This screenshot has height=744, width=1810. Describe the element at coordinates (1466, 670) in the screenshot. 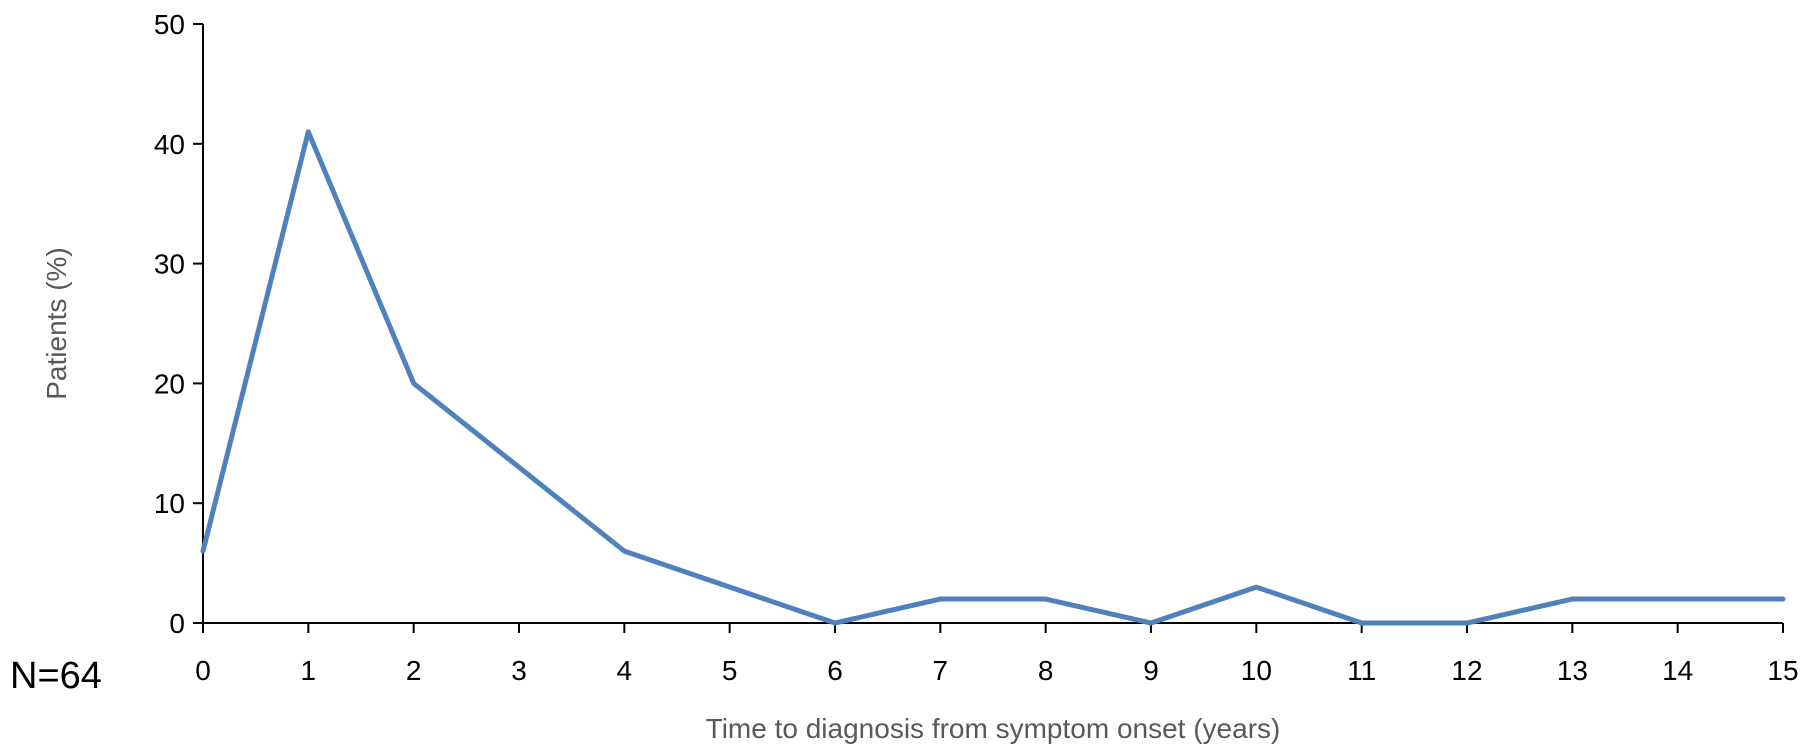

I see `x-tick-label: 12` at that location.